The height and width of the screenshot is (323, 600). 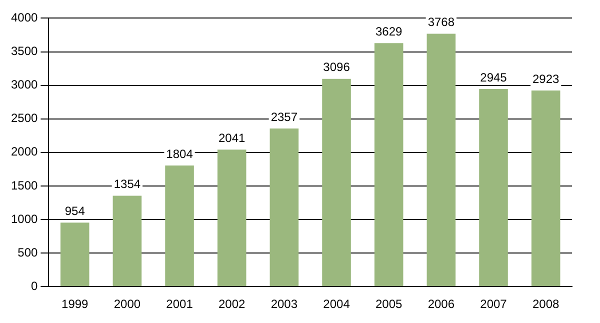 What do you see at coordinates (232, 304) in the screenshot?
I see `x-tick-label: 2002` at bounding box center [232, 304].